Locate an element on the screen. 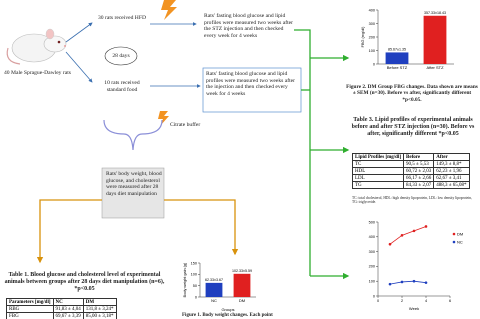 Image resolution: width=480 pixels, height=319 pixels. table-row: HDL 60,72 ± 2,03 62,23 ± 1,96 is located at coordinates (410, 171).